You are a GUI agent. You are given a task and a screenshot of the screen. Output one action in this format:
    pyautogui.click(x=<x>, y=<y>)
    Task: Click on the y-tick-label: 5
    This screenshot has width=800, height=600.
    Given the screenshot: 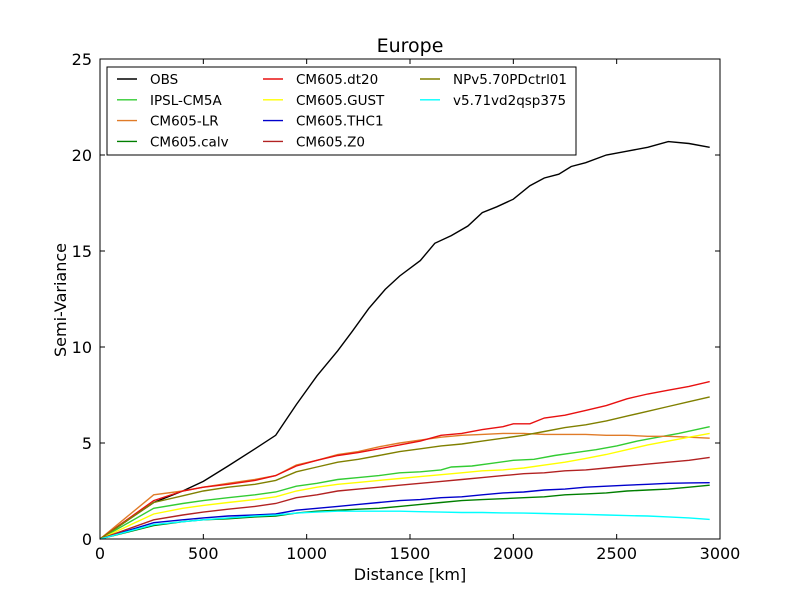 What is the action you would take?
    pyautogui.click(x=87, y=443)
    